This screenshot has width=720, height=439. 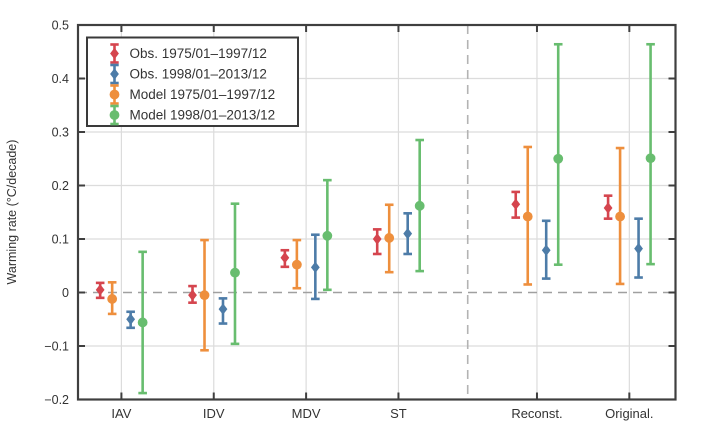 I want to click on legend-item-label: Obs. 1975/01–1997/12, so click(x=198, y=53).